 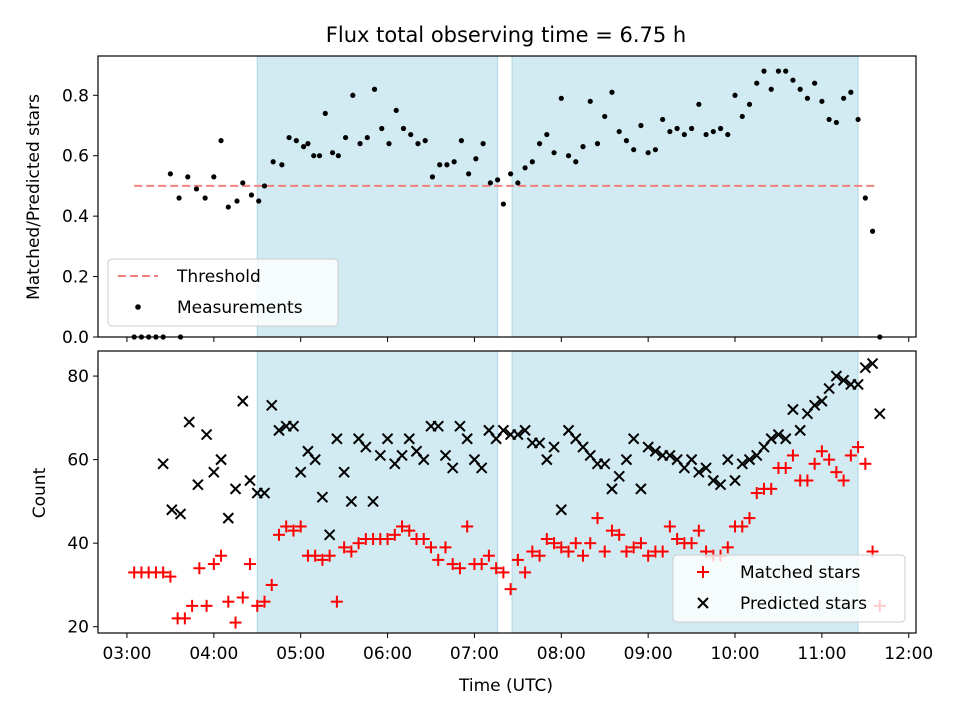 What do you see at coordinates (685, 196) in the screenshot?
I see `observing-interval-band` at bounding box center [685, 196].